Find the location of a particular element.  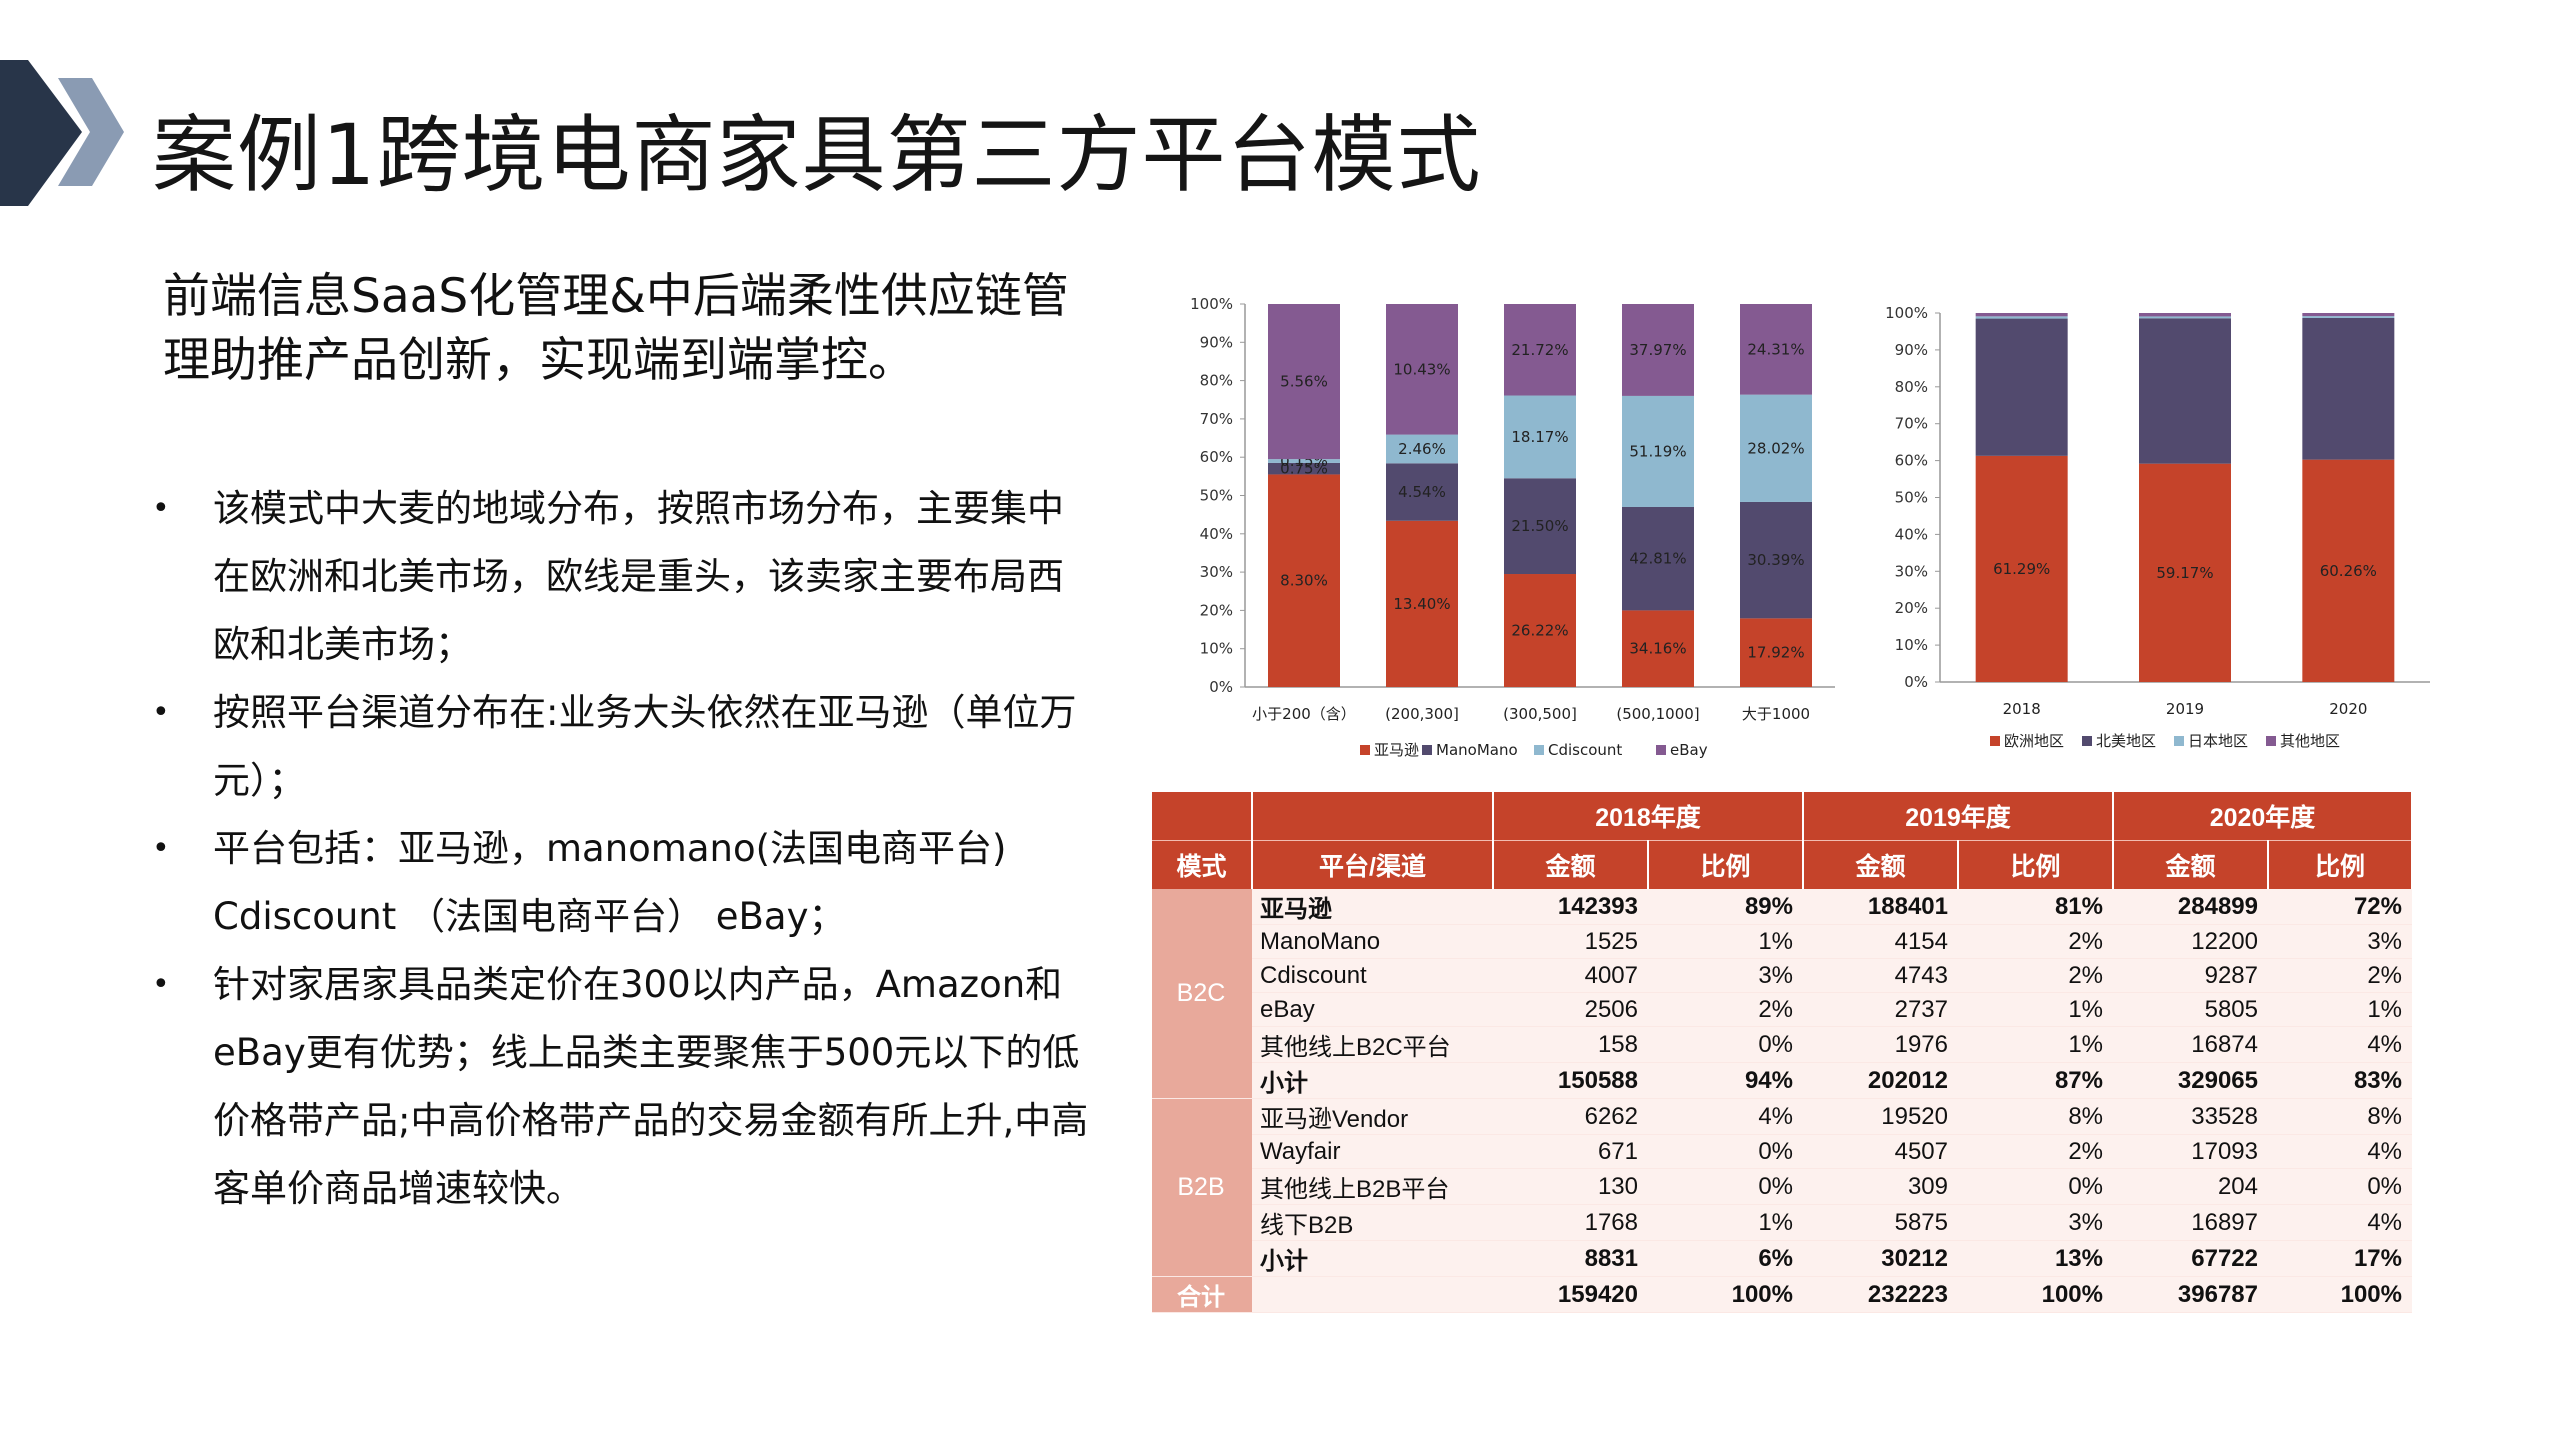

value-cell: 4154 is located at coordinates (1880, 941).